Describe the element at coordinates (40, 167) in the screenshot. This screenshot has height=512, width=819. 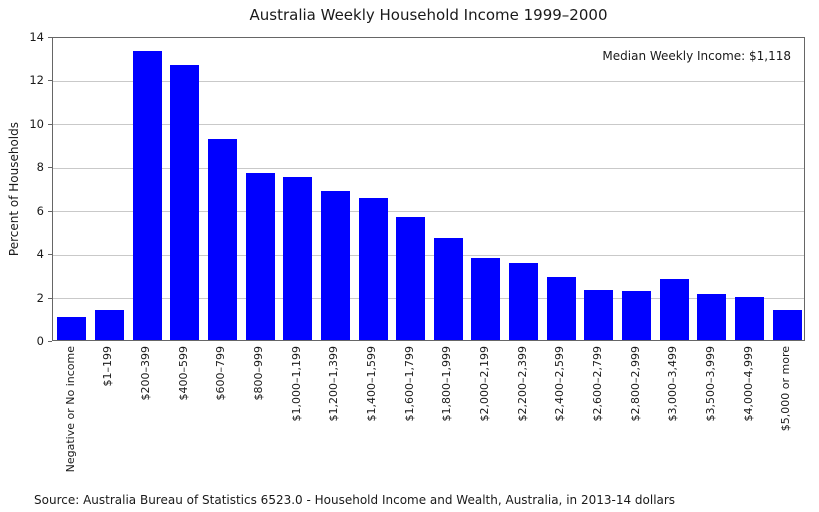
I see `y-tick-label: 8` at that location.